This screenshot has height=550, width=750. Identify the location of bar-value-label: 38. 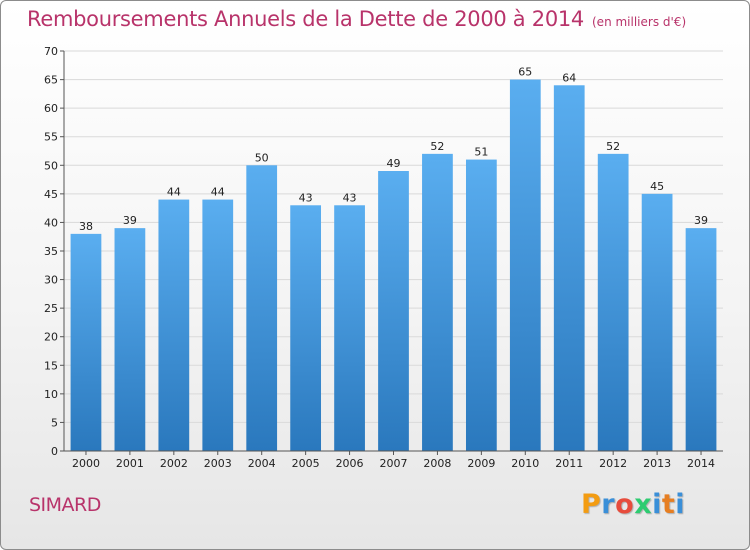
(86, 226).